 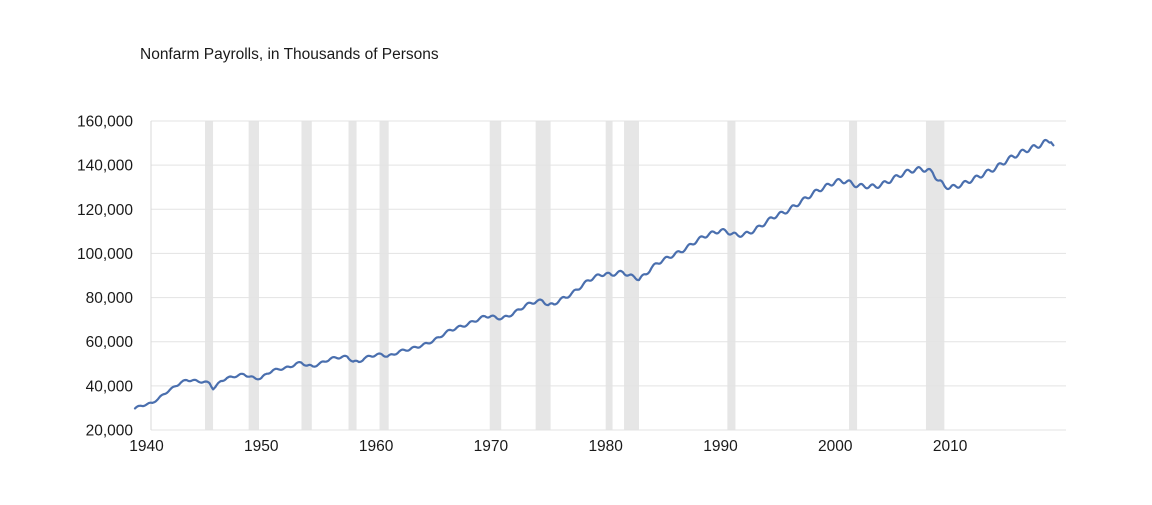 What do you see at coordinates (105, 166) in the screenshot?
I see `y-tick-label: 140,000` at bounding box center [105, 166].